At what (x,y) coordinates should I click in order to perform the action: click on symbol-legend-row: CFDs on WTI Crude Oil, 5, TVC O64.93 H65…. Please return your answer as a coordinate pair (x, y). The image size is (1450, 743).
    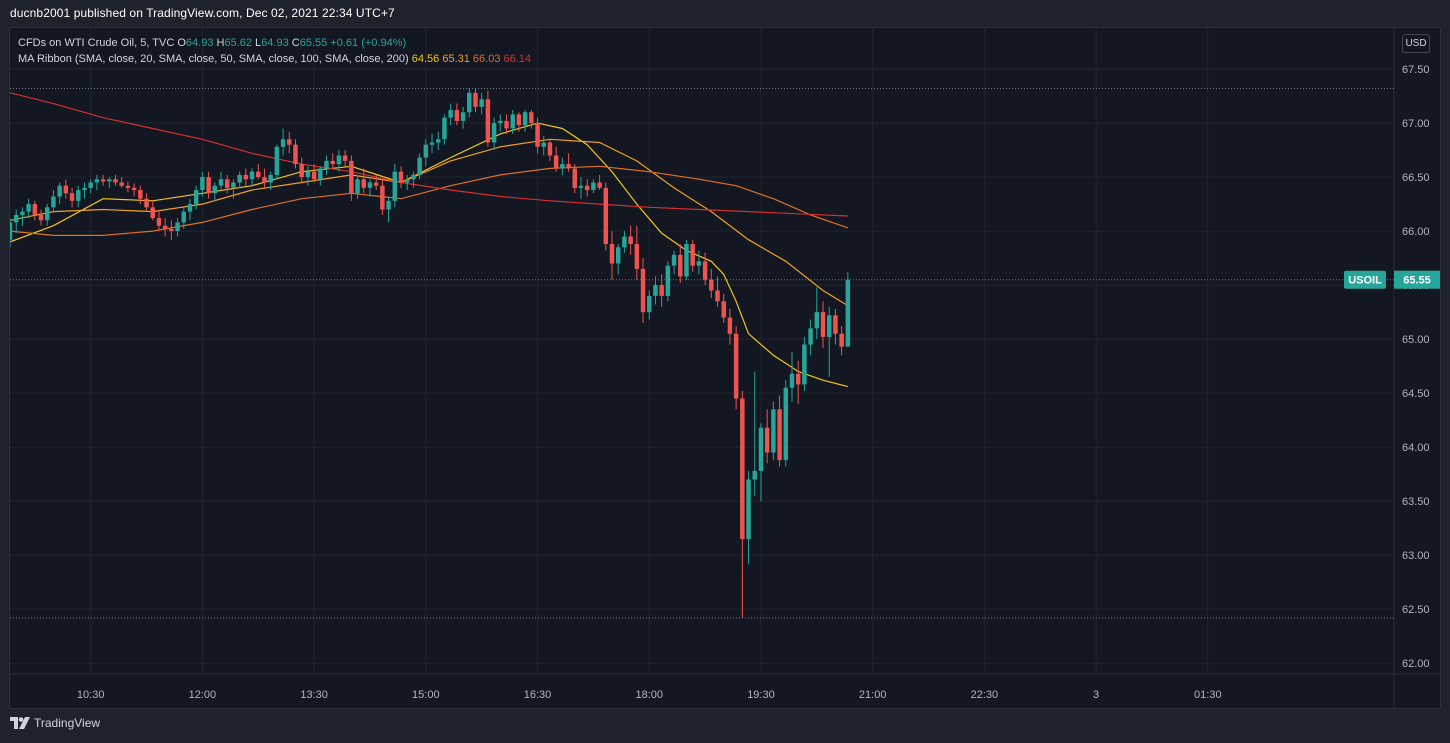
    Looking at the image, I should click on (274, 43).